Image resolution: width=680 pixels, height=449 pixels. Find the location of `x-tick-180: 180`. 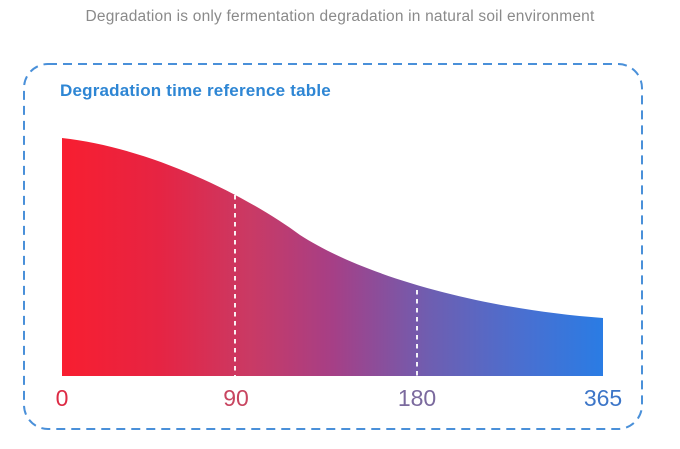

x-tick-180: 180 is located at coordinates (417, 398).